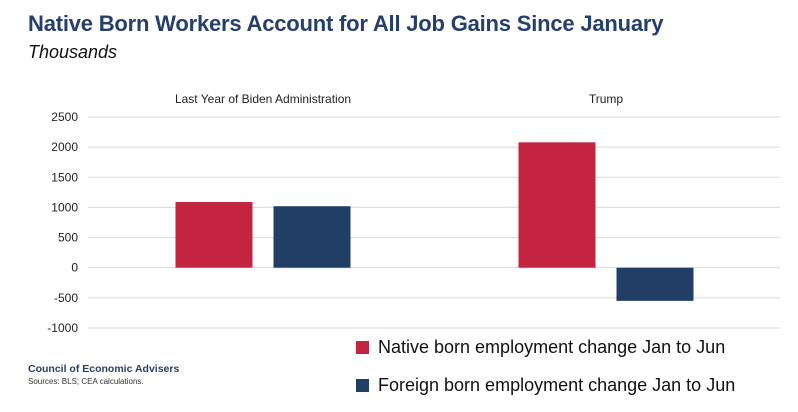  I want to click on chart-subtitle: Thousands, so click(73, 52).